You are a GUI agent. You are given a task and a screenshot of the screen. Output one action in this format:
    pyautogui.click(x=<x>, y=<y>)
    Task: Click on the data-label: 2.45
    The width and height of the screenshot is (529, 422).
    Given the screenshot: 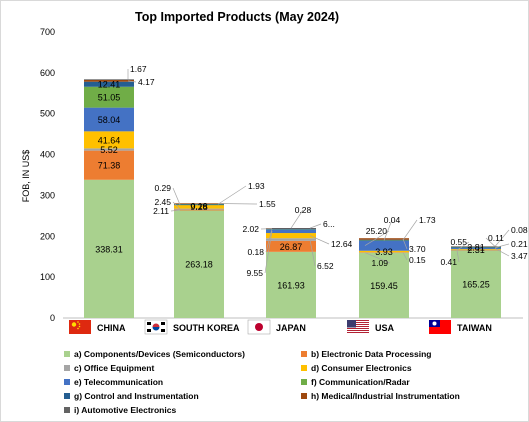 What is the action you would take?
    pyautogui.click(x=162, y=202)
    